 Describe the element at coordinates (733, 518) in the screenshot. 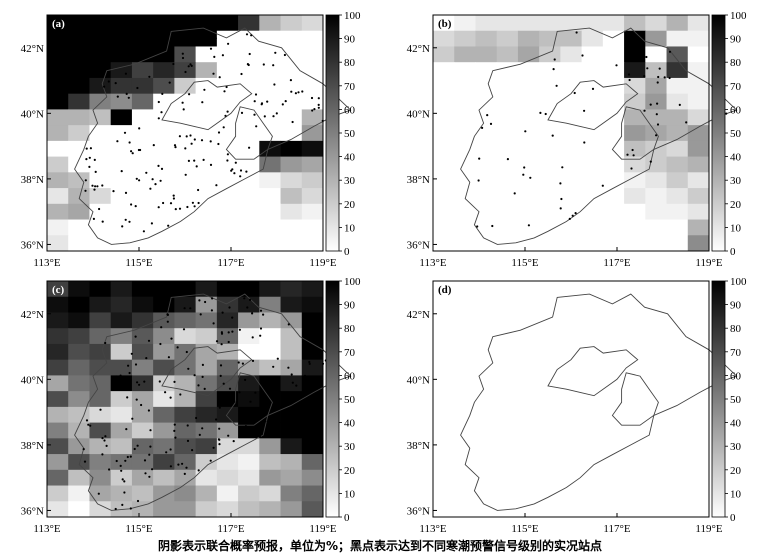

I see `colorbar-tick-label: 0` at that location.